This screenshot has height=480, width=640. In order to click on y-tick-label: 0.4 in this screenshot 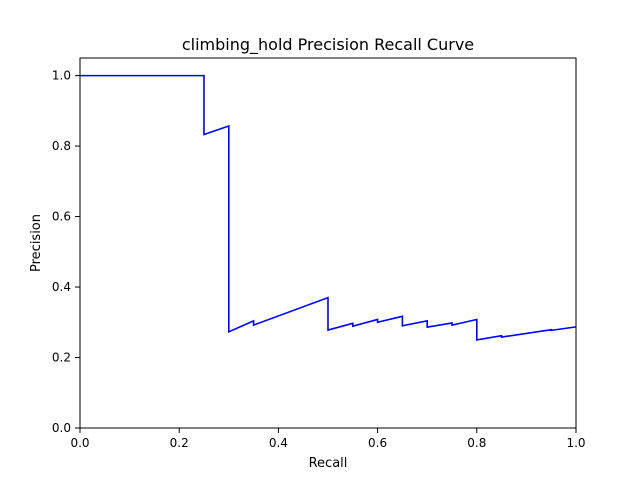, I will do `click(61, 287)`.